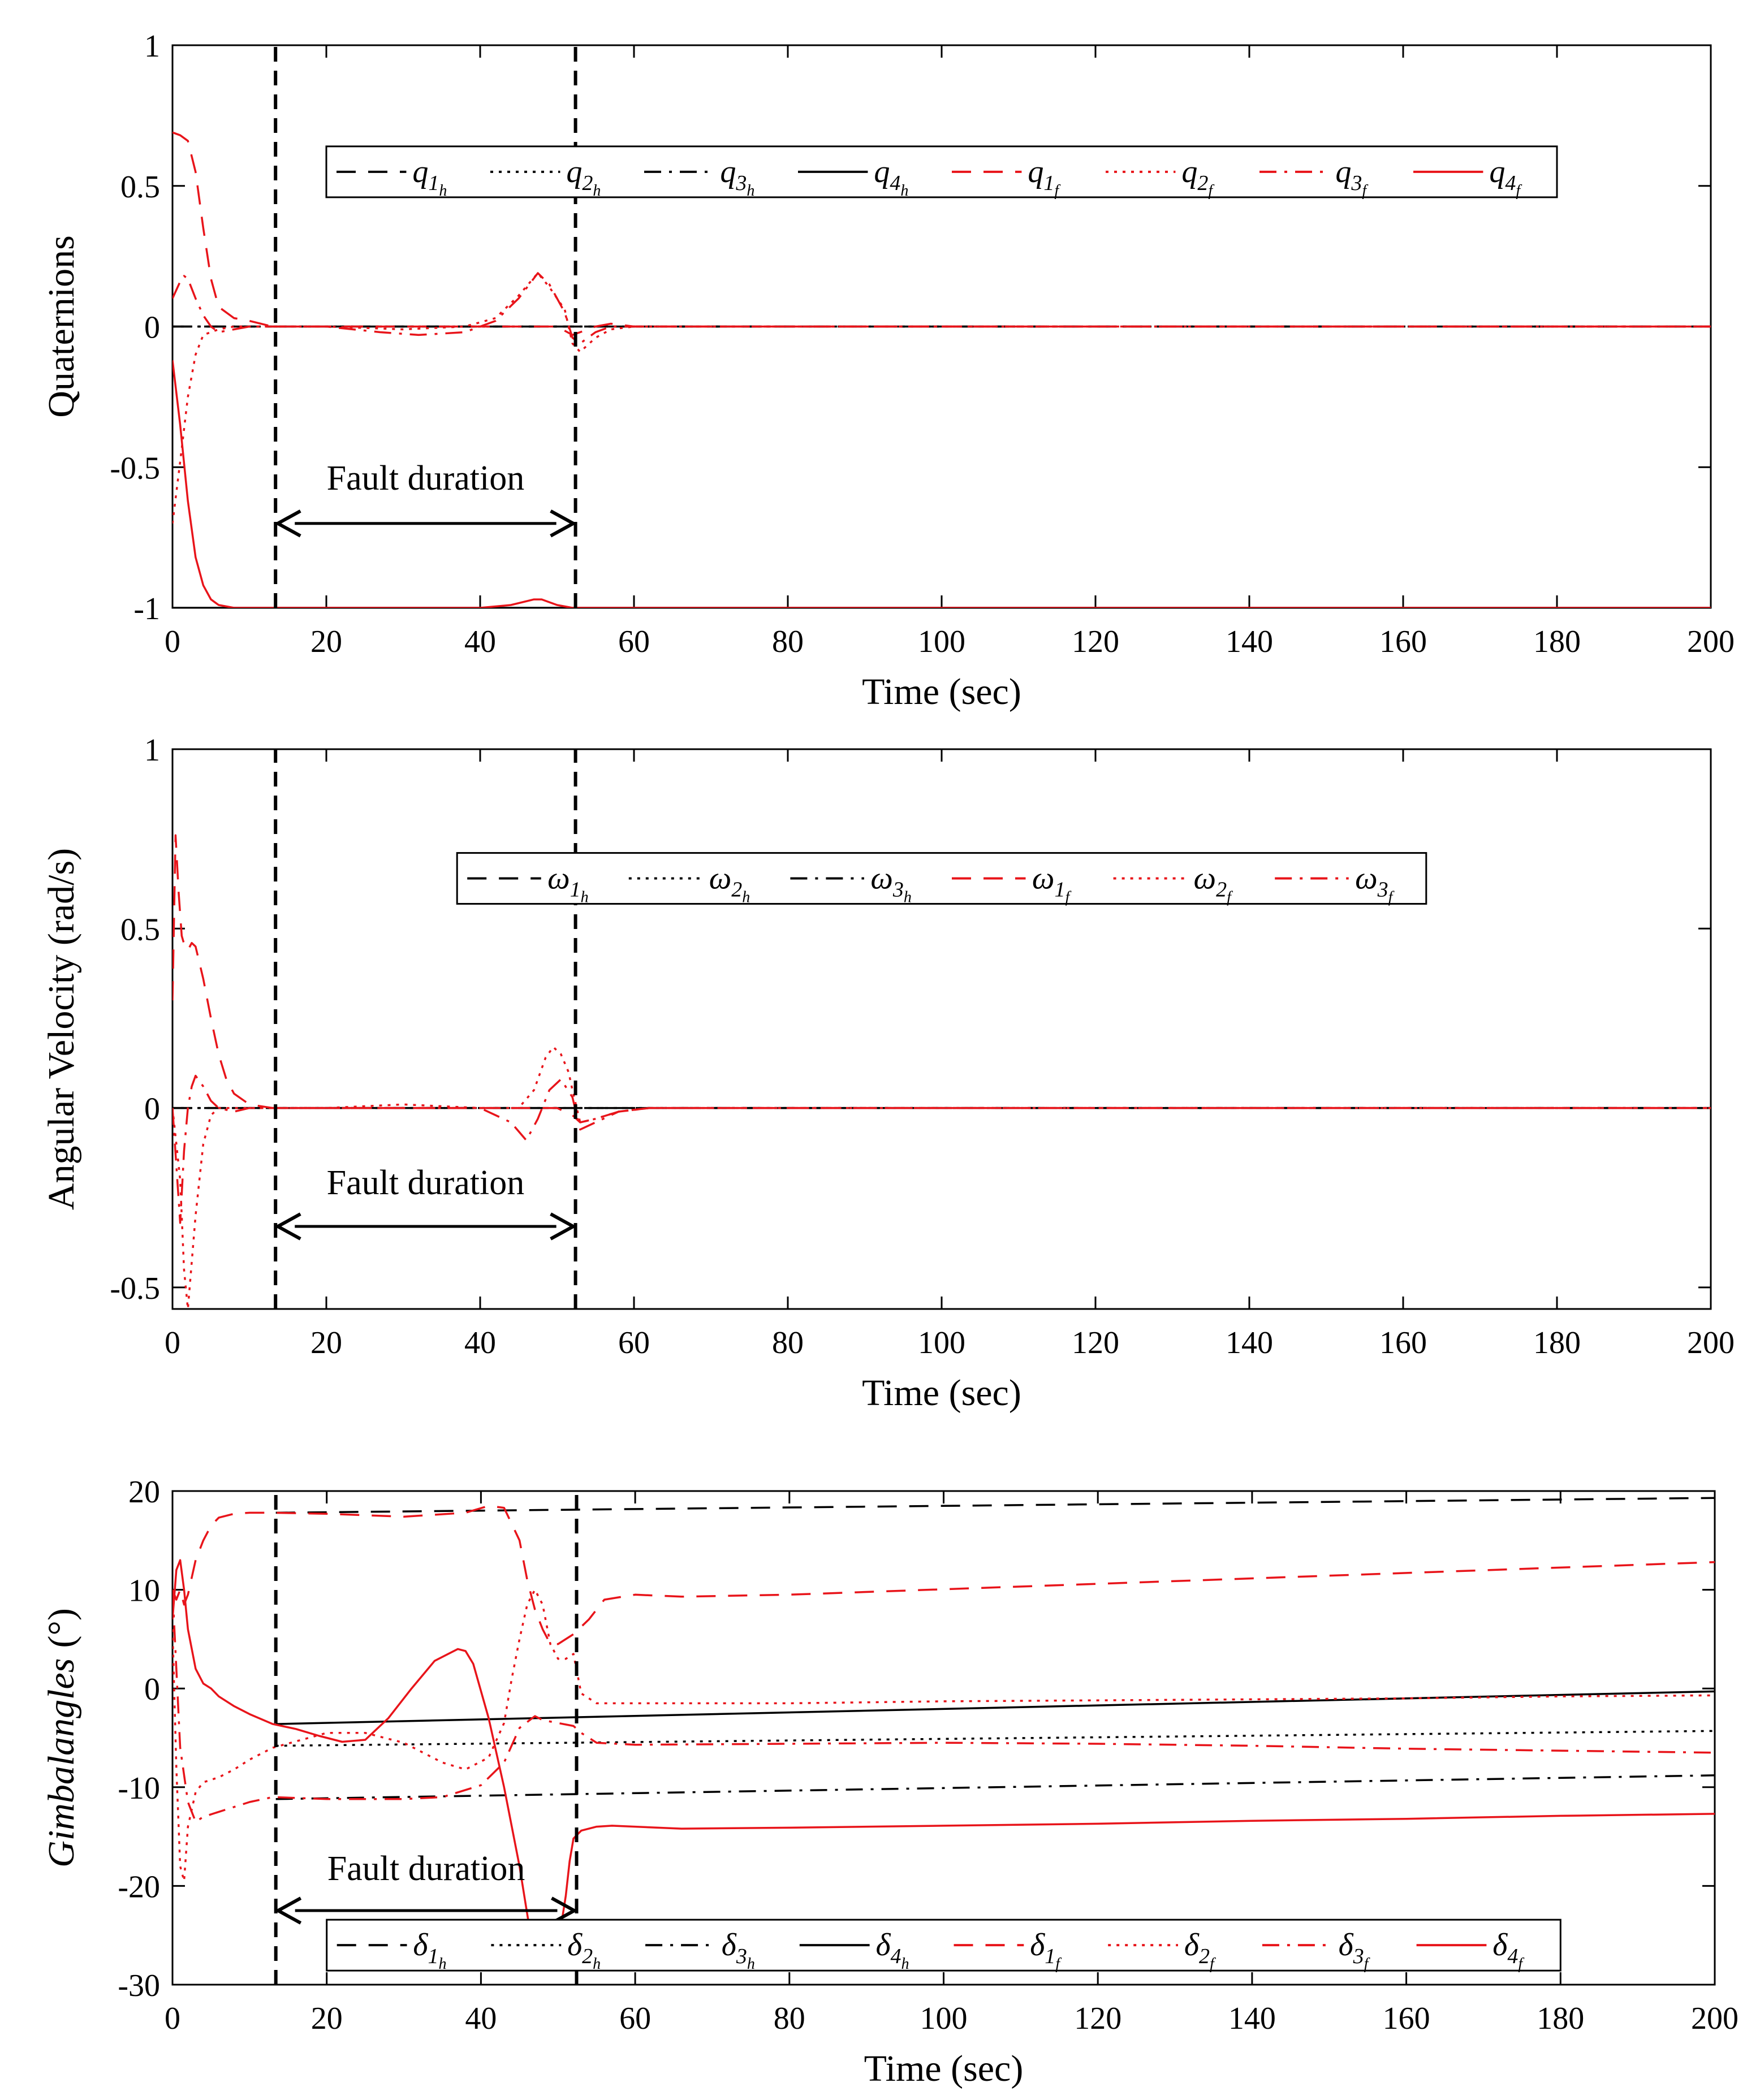  I want to click on legend-label: q1h, so click(429, 177).